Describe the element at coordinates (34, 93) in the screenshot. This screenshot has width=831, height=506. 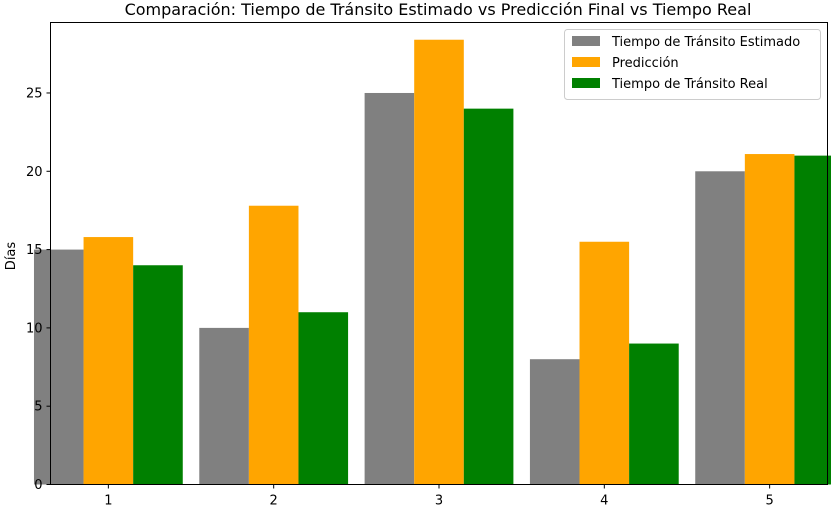
I see `y-tick-label: 25` at that location.